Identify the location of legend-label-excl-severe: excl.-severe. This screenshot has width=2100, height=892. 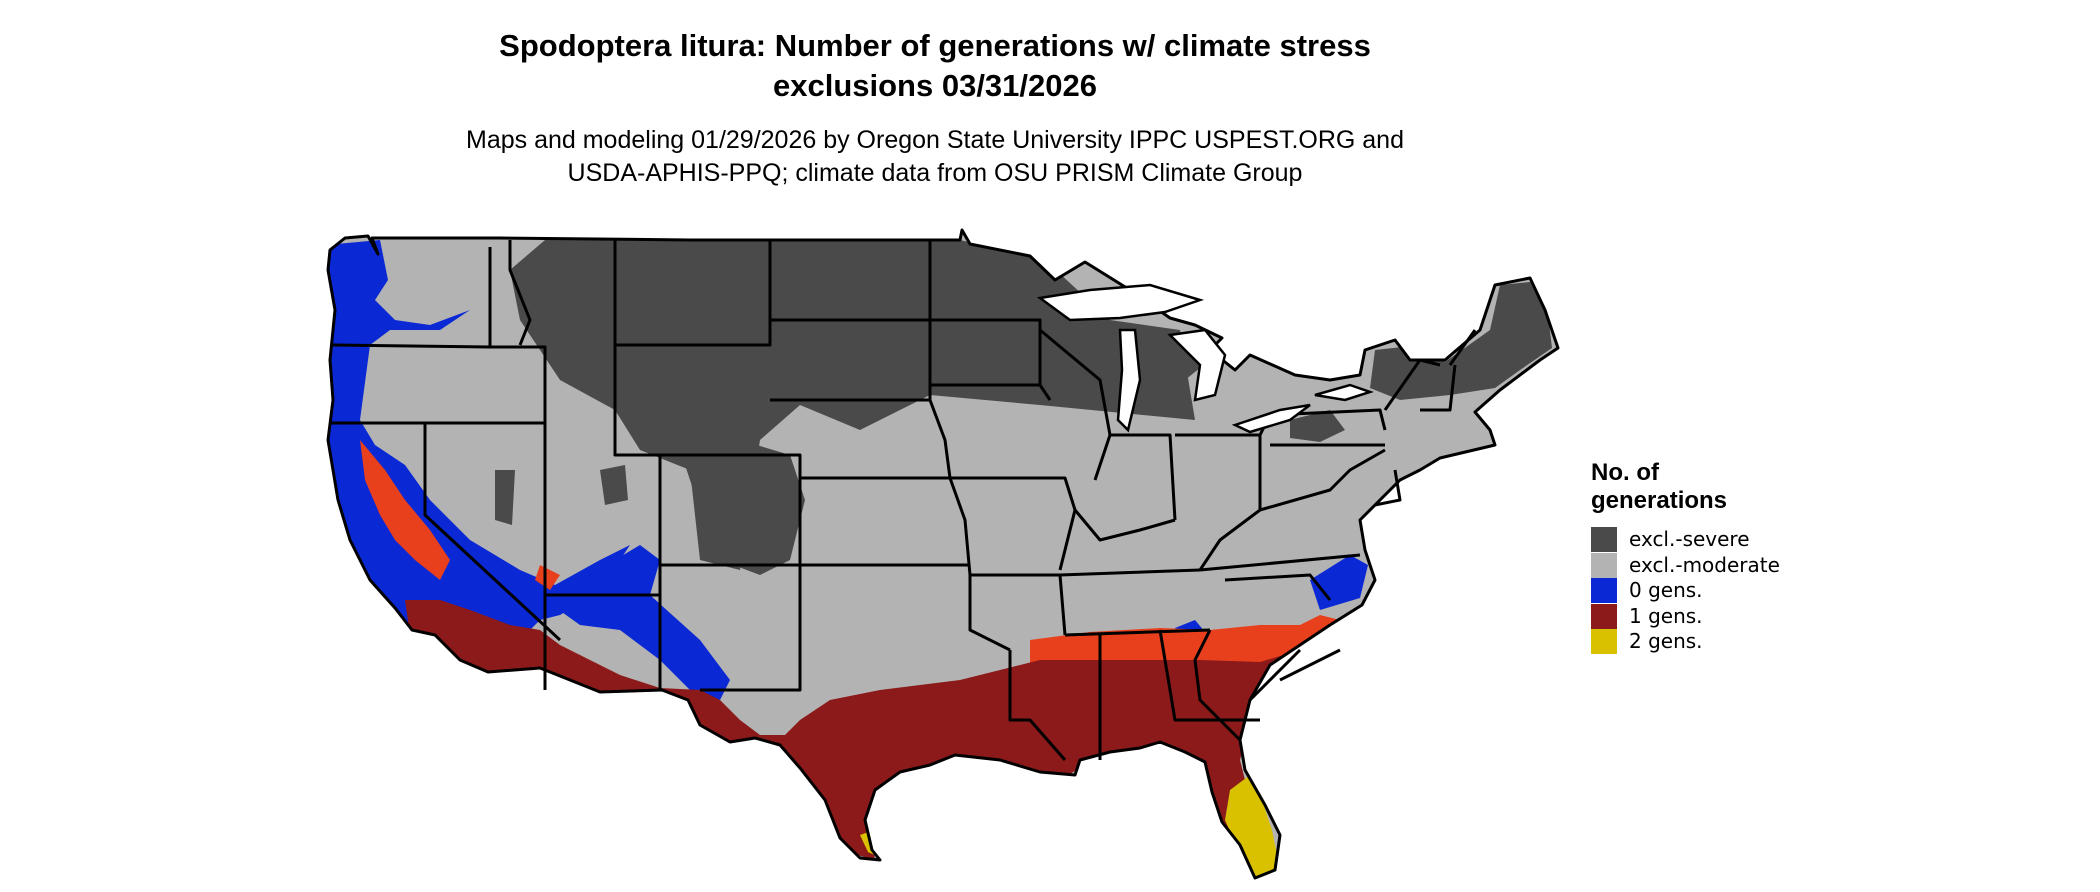
(1689, 539).